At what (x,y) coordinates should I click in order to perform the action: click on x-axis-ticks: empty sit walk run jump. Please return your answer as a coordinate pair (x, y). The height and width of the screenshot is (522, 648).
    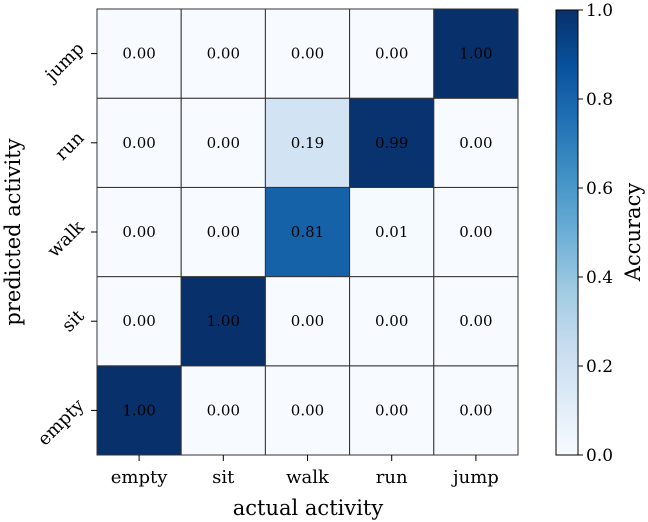
    Looking at the image, I should click on (305, 471).